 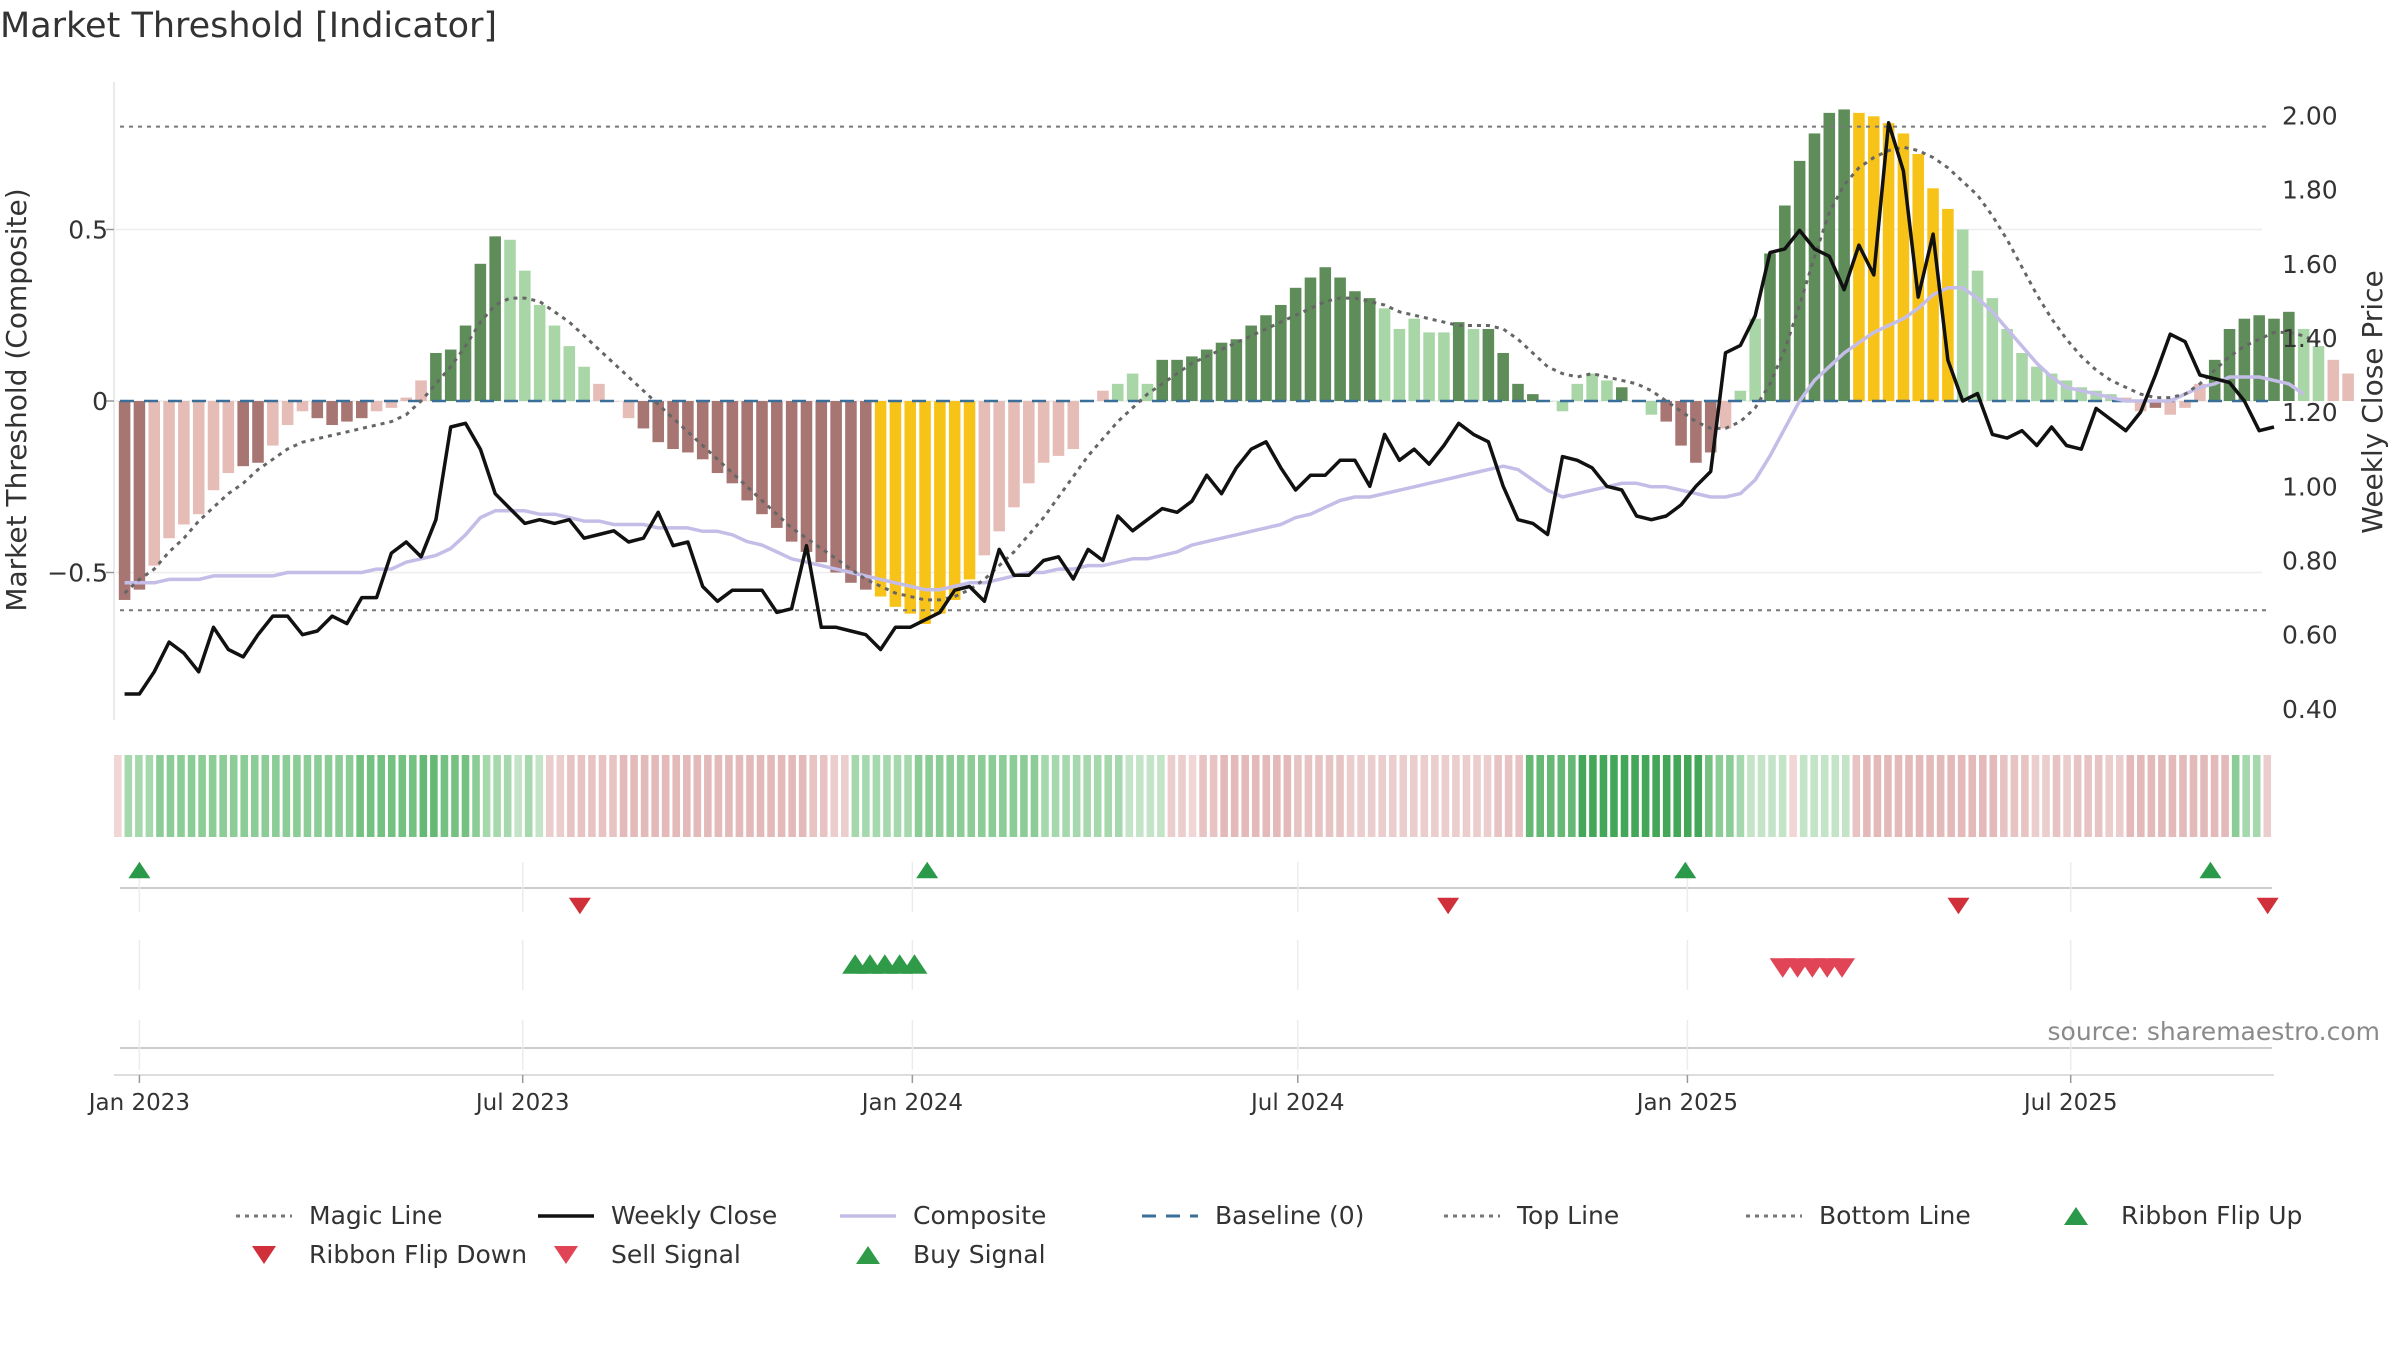 What do you see at coordinates (579, 906) in the screenshot?
I see `ribbon-flip-down-marker` at bounding box center [579, 906].